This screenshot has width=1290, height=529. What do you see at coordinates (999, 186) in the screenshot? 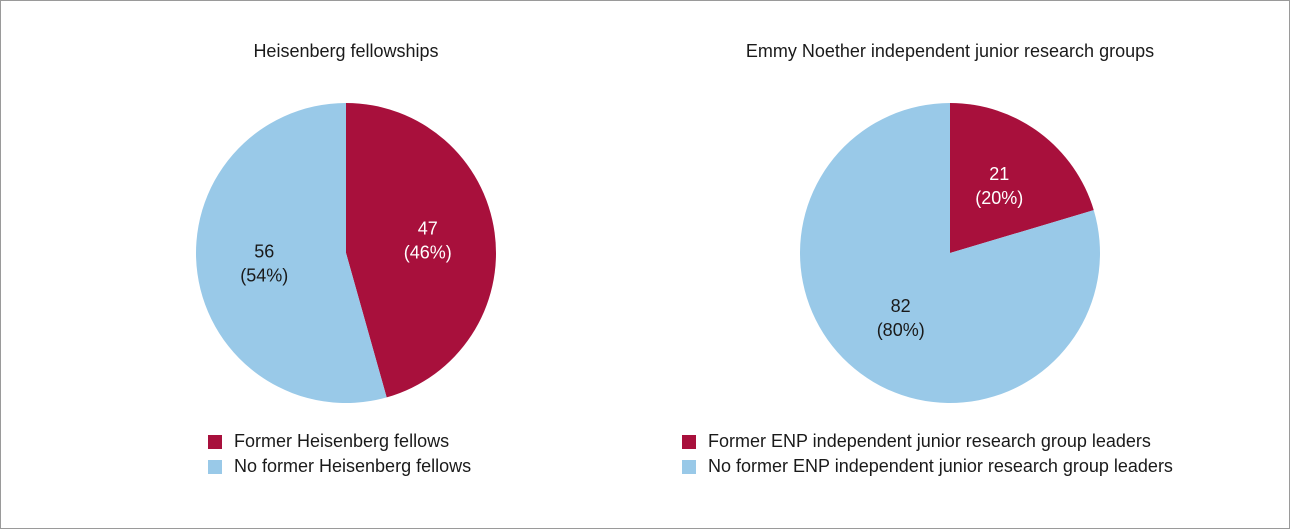
I see `data-label: 21 (20%)` at bounding box center [999, 186].